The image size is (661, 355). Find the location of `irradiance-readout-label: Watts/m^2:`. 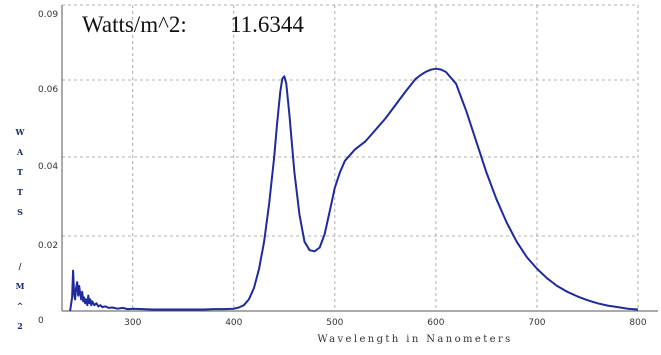

irradiance-readout-label: Watts/m^2: is located at coordinates (134, 24).